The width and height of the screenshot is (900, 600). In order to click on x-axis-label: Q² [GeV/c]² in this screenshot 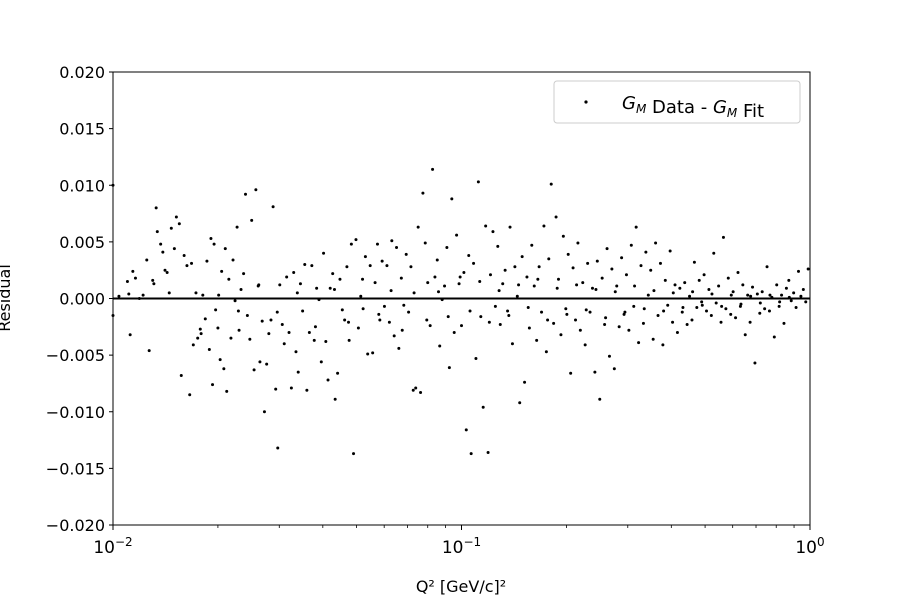, I will do `click(461, 586)`.